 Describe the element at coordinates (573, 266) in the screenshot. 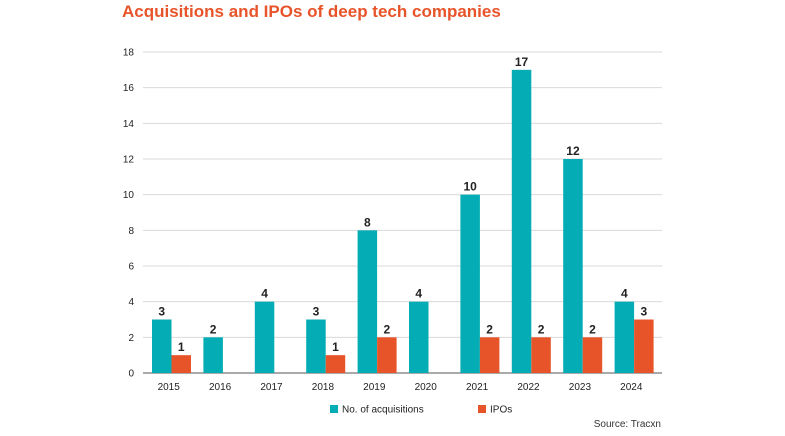

I see `bar-acquisitions-2023` at that location.